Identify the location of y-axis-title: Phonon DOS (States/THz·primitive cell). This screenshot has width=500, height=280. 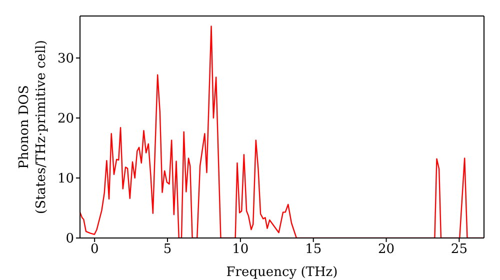
(33, 127).